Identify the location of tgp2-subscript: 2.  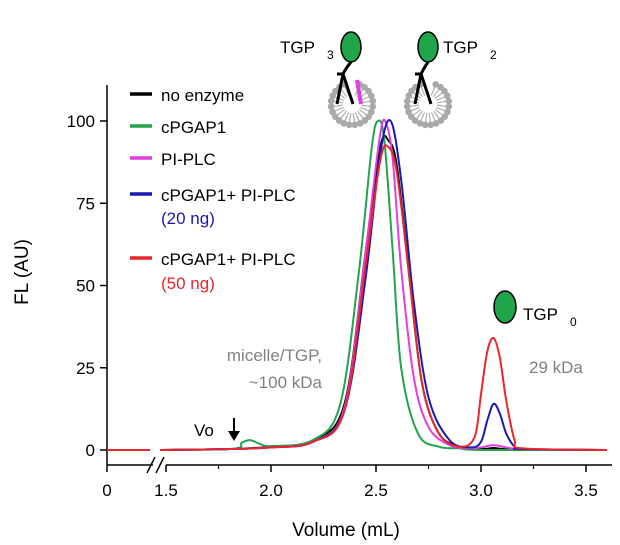
(493, 55).